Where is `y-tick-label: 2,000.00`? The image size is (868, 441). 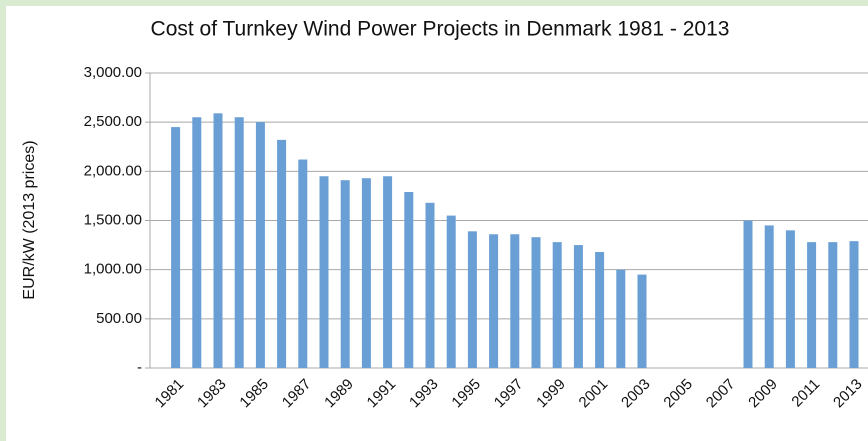 y-tick-label: 2,000.00 is located at coordinates (113, 170).